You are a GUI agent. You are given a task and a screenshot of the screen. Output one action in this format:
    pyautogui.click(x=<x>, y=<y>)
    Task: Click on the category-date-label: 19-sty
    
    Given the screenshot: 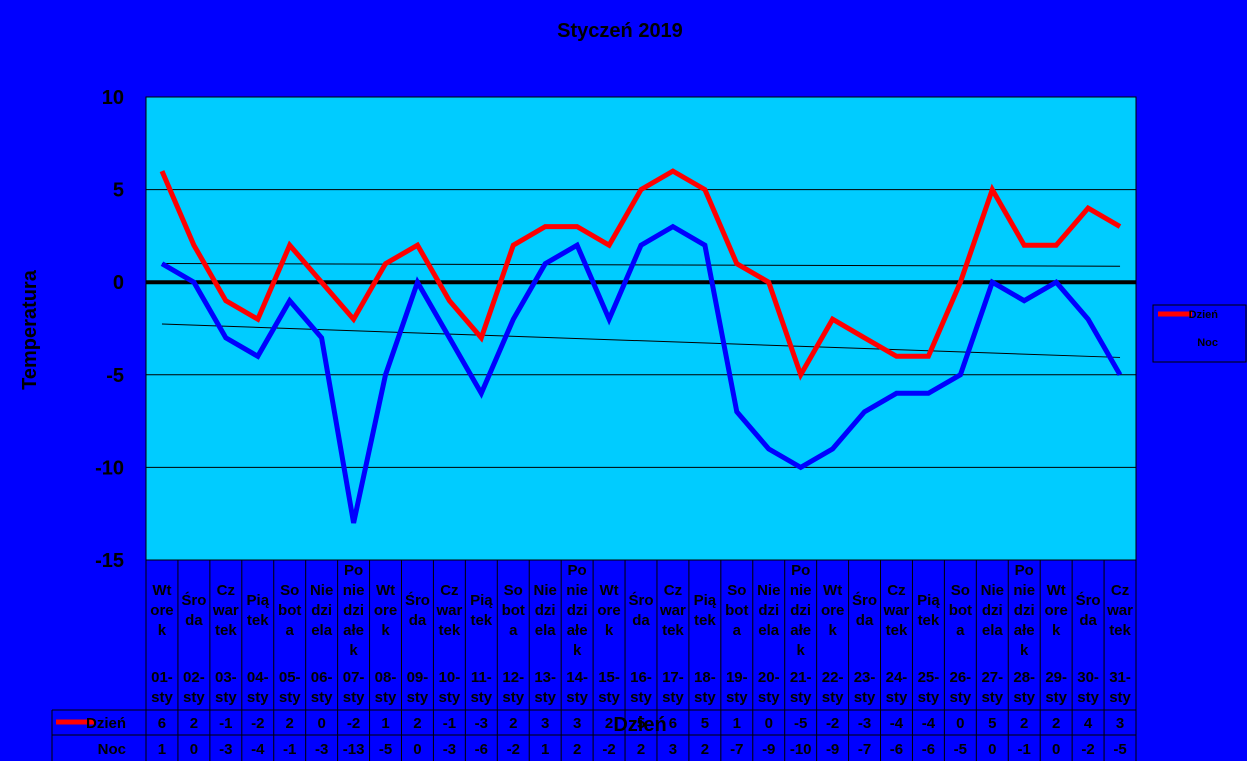 What is the action you would take?
    pyautogui.click(x=737, y=687)
    